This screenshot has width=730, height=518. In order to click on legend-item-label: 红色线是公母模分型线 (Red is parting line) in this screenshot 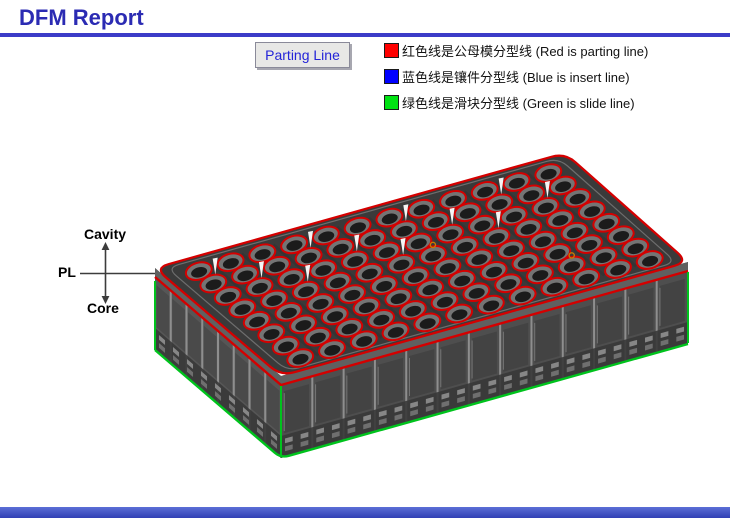, I will do `click(525, 51)`.